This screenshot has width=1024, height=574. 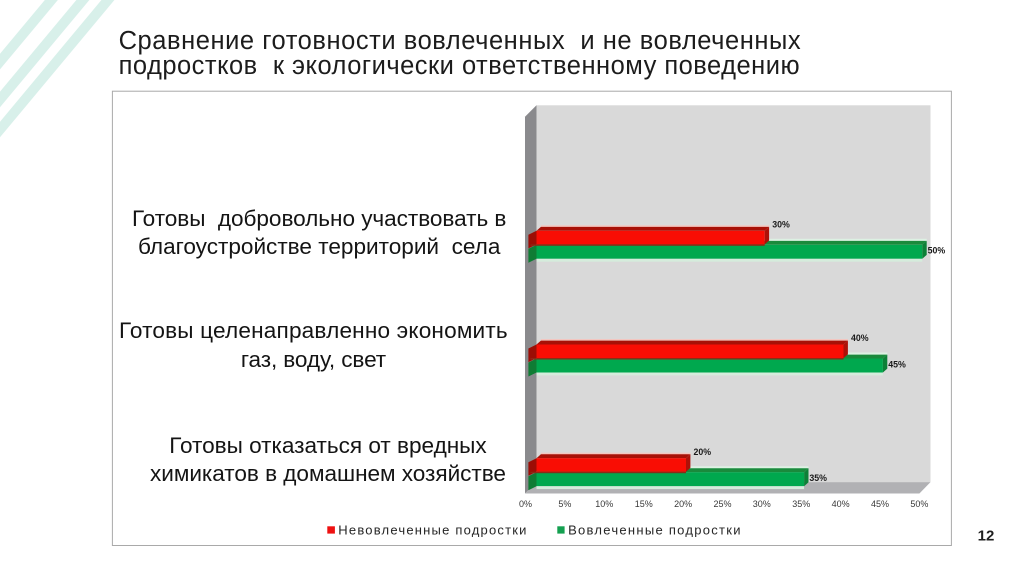 I want to click on svg-text: 5%, so click(x=564, y=504).